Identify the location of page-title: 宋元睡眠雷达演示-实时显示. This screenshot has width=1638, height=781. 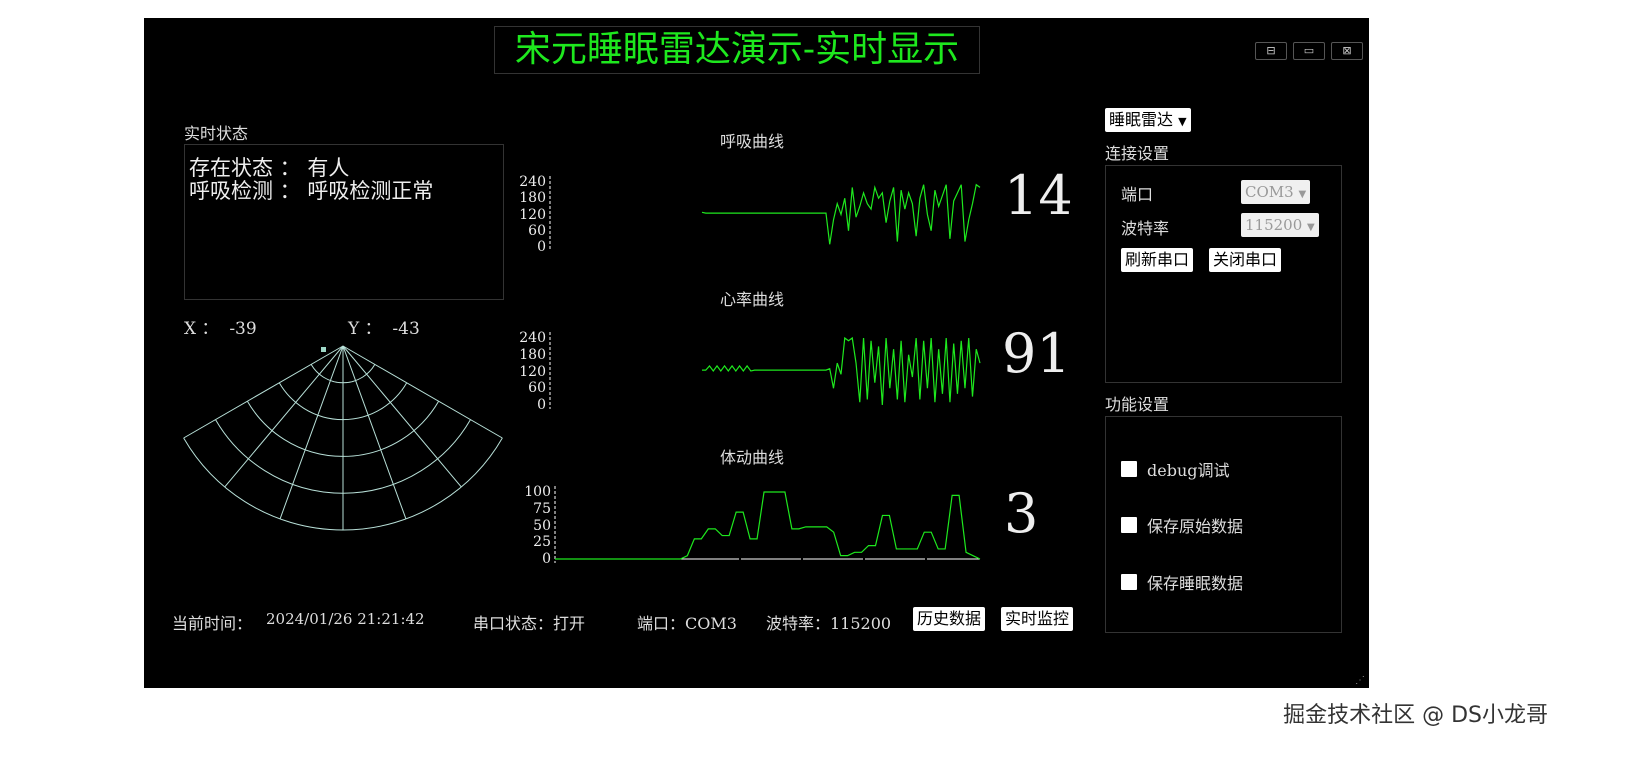
(737, 50).